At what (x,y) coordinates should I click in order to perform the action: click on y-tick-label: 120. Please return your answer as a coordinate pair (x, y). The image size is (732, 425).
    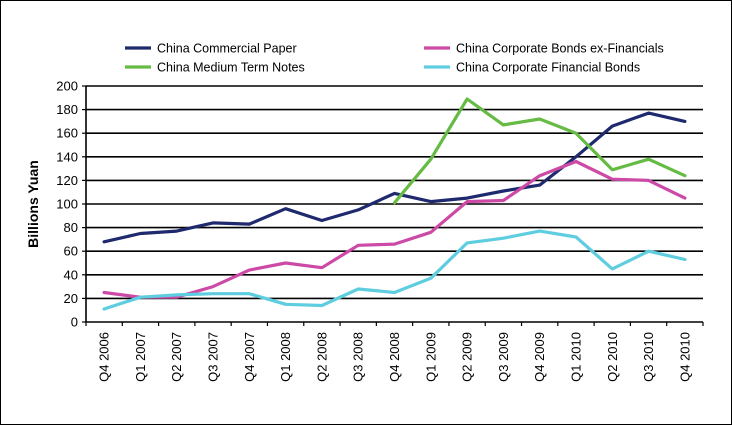
    Looking at the image, I should click on (67, 180).